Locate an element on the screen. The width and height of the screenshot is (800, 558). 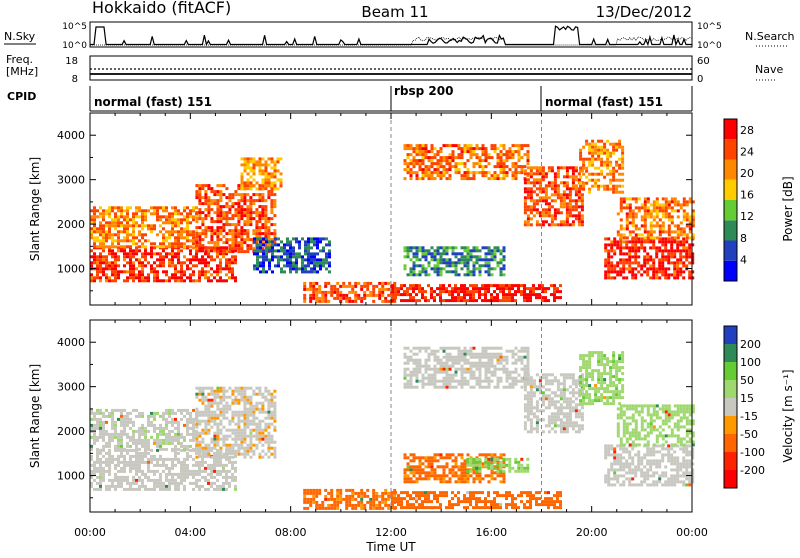
nsearch-tick-low: 10^0 is located at coordinates (709, 46).